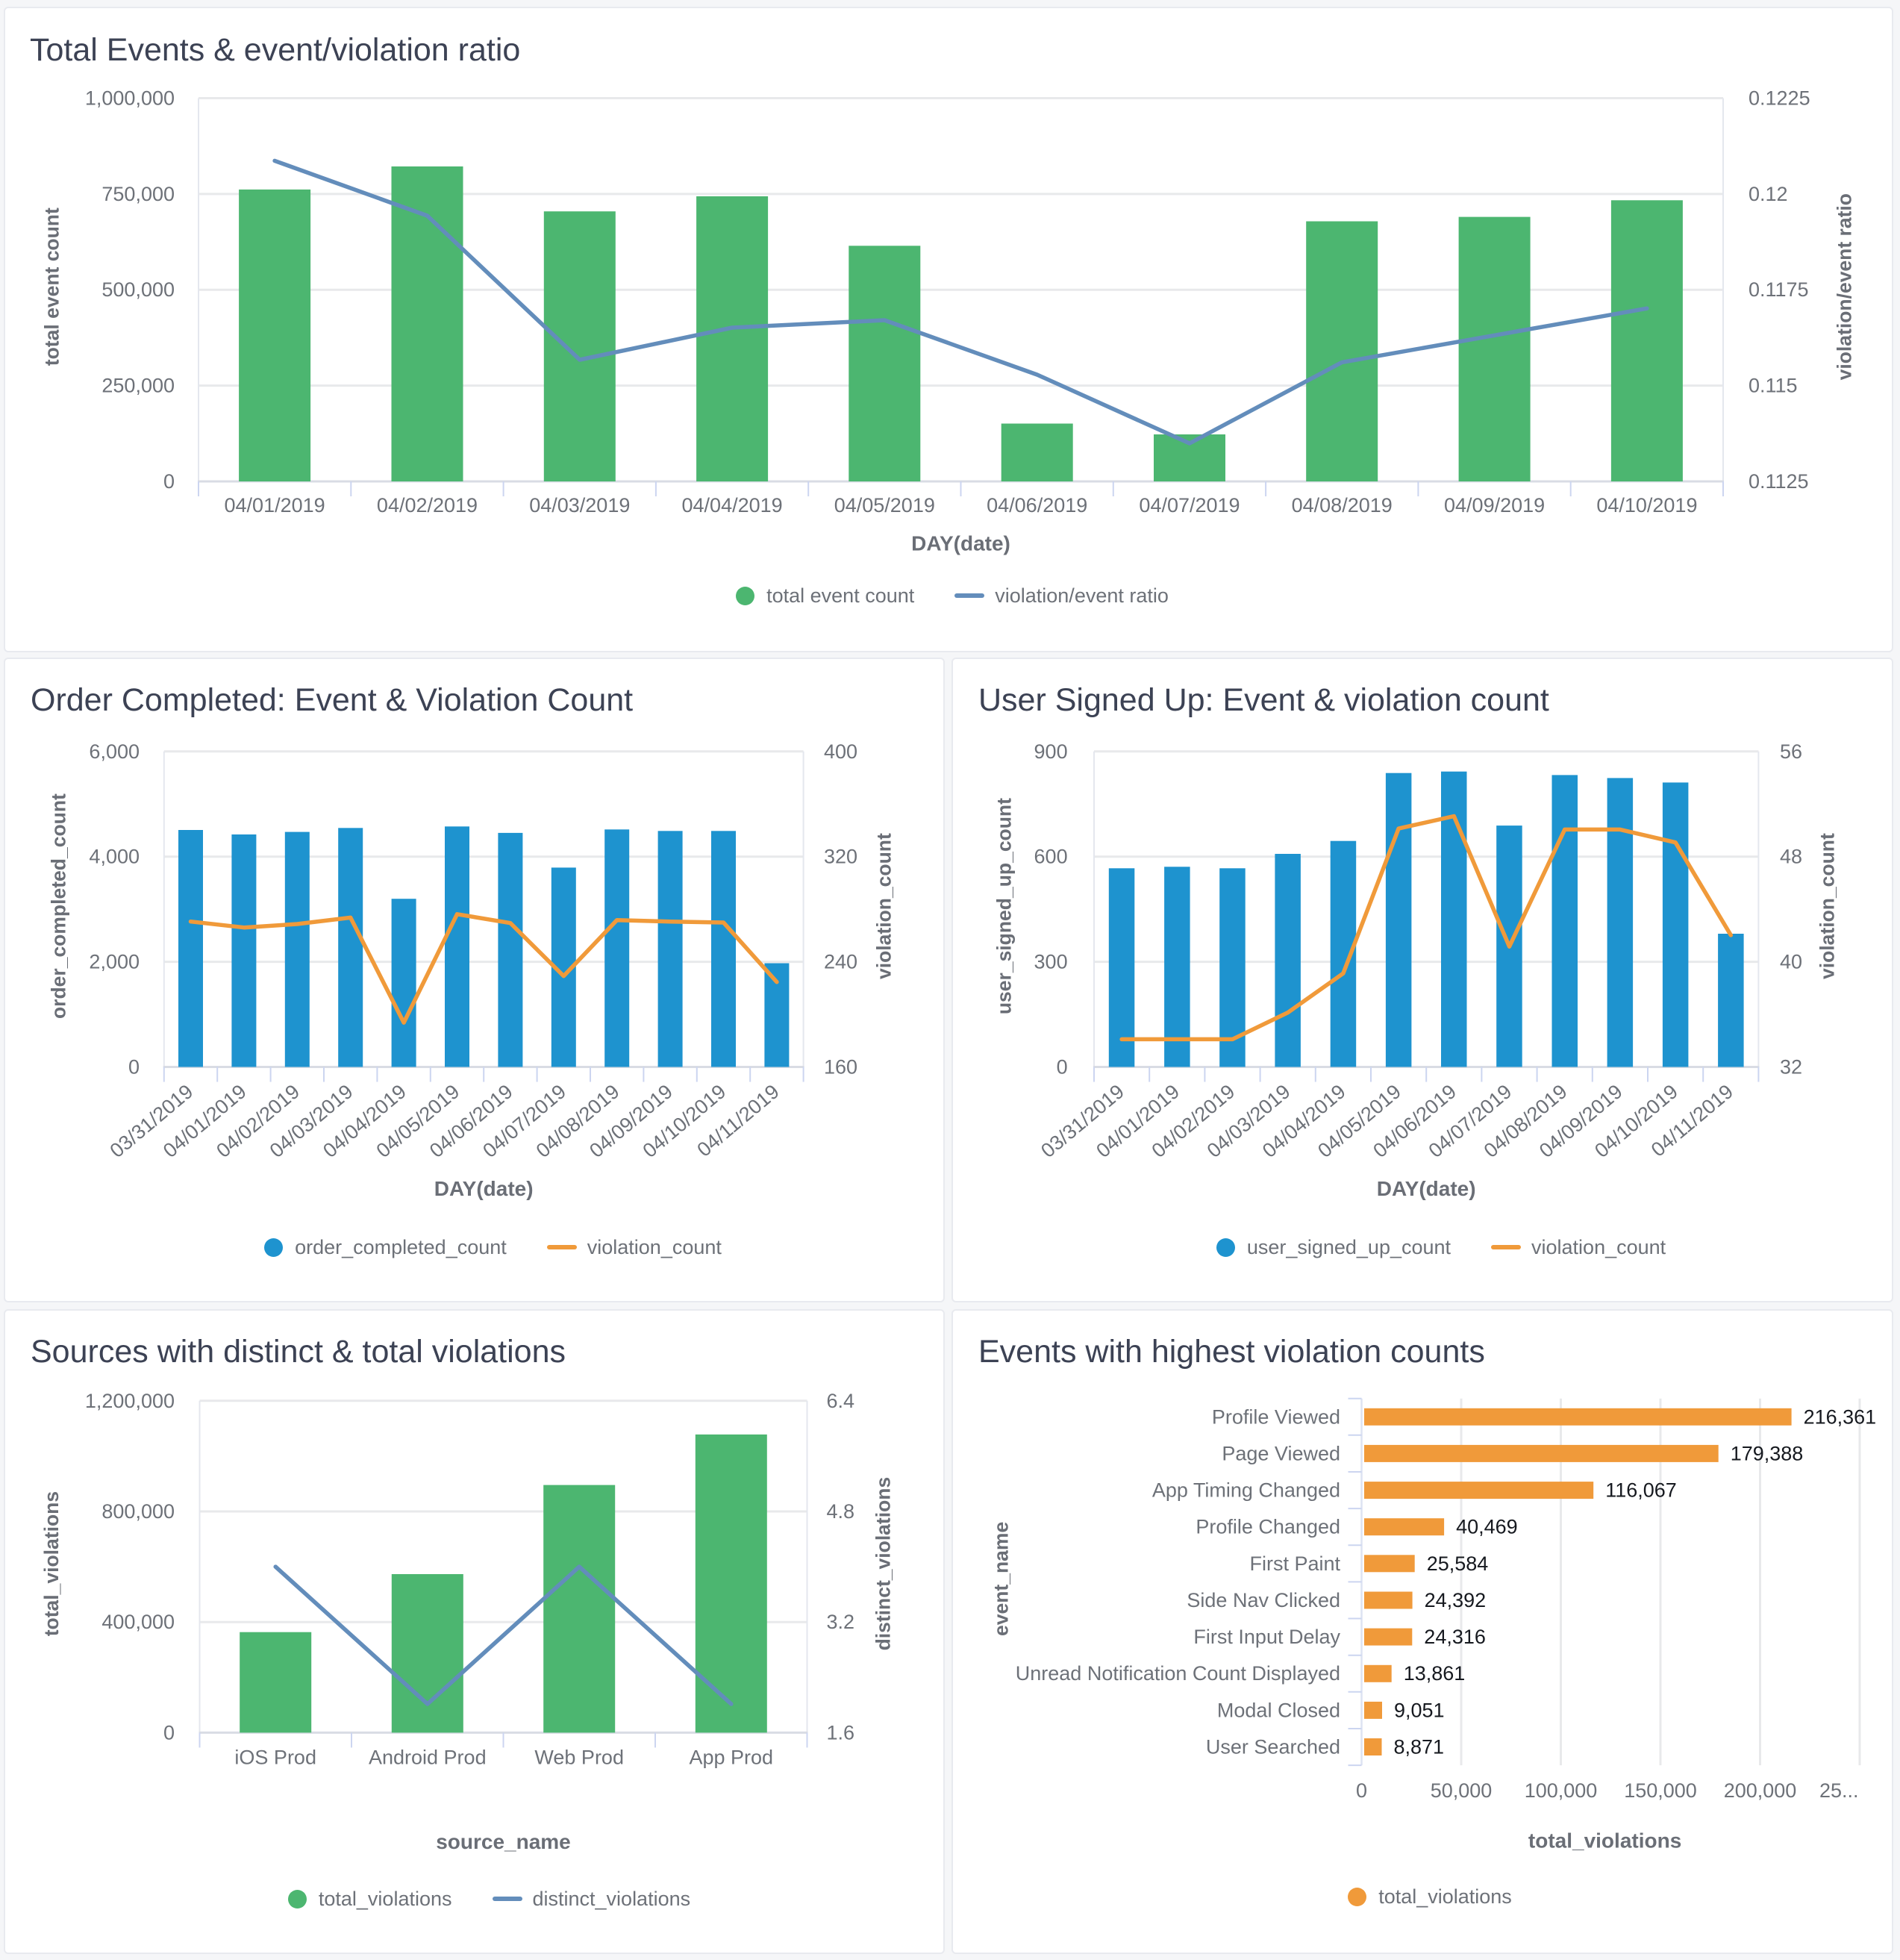 This screenshot has height=1960, width=1900. Describe the element at coordinates (1281, 1453) in the screenshot. I see `svg-text: Page Viewed` at that location.